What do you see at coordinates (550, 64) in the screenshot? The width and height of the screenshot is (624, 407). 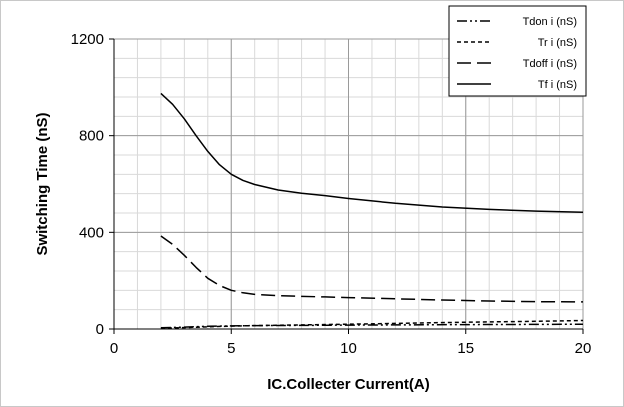 I see `legend-label-2: Tdoff i (nS)` at bounding box center [550, 64].